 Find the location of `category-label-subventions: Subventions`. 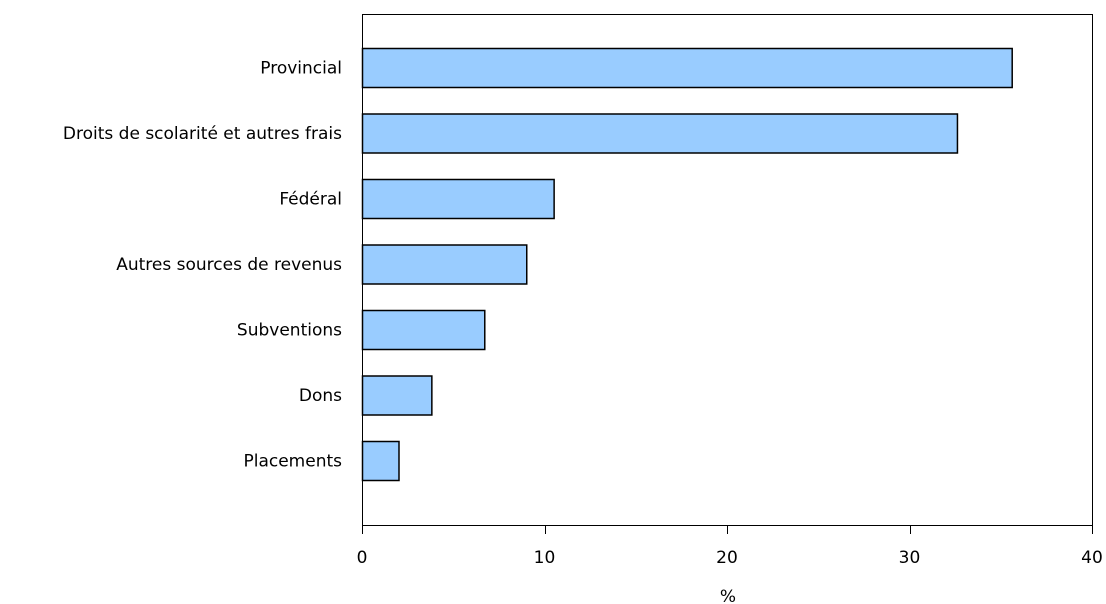

category-label-subventions: Subventions is located at coordinates (289, 331).